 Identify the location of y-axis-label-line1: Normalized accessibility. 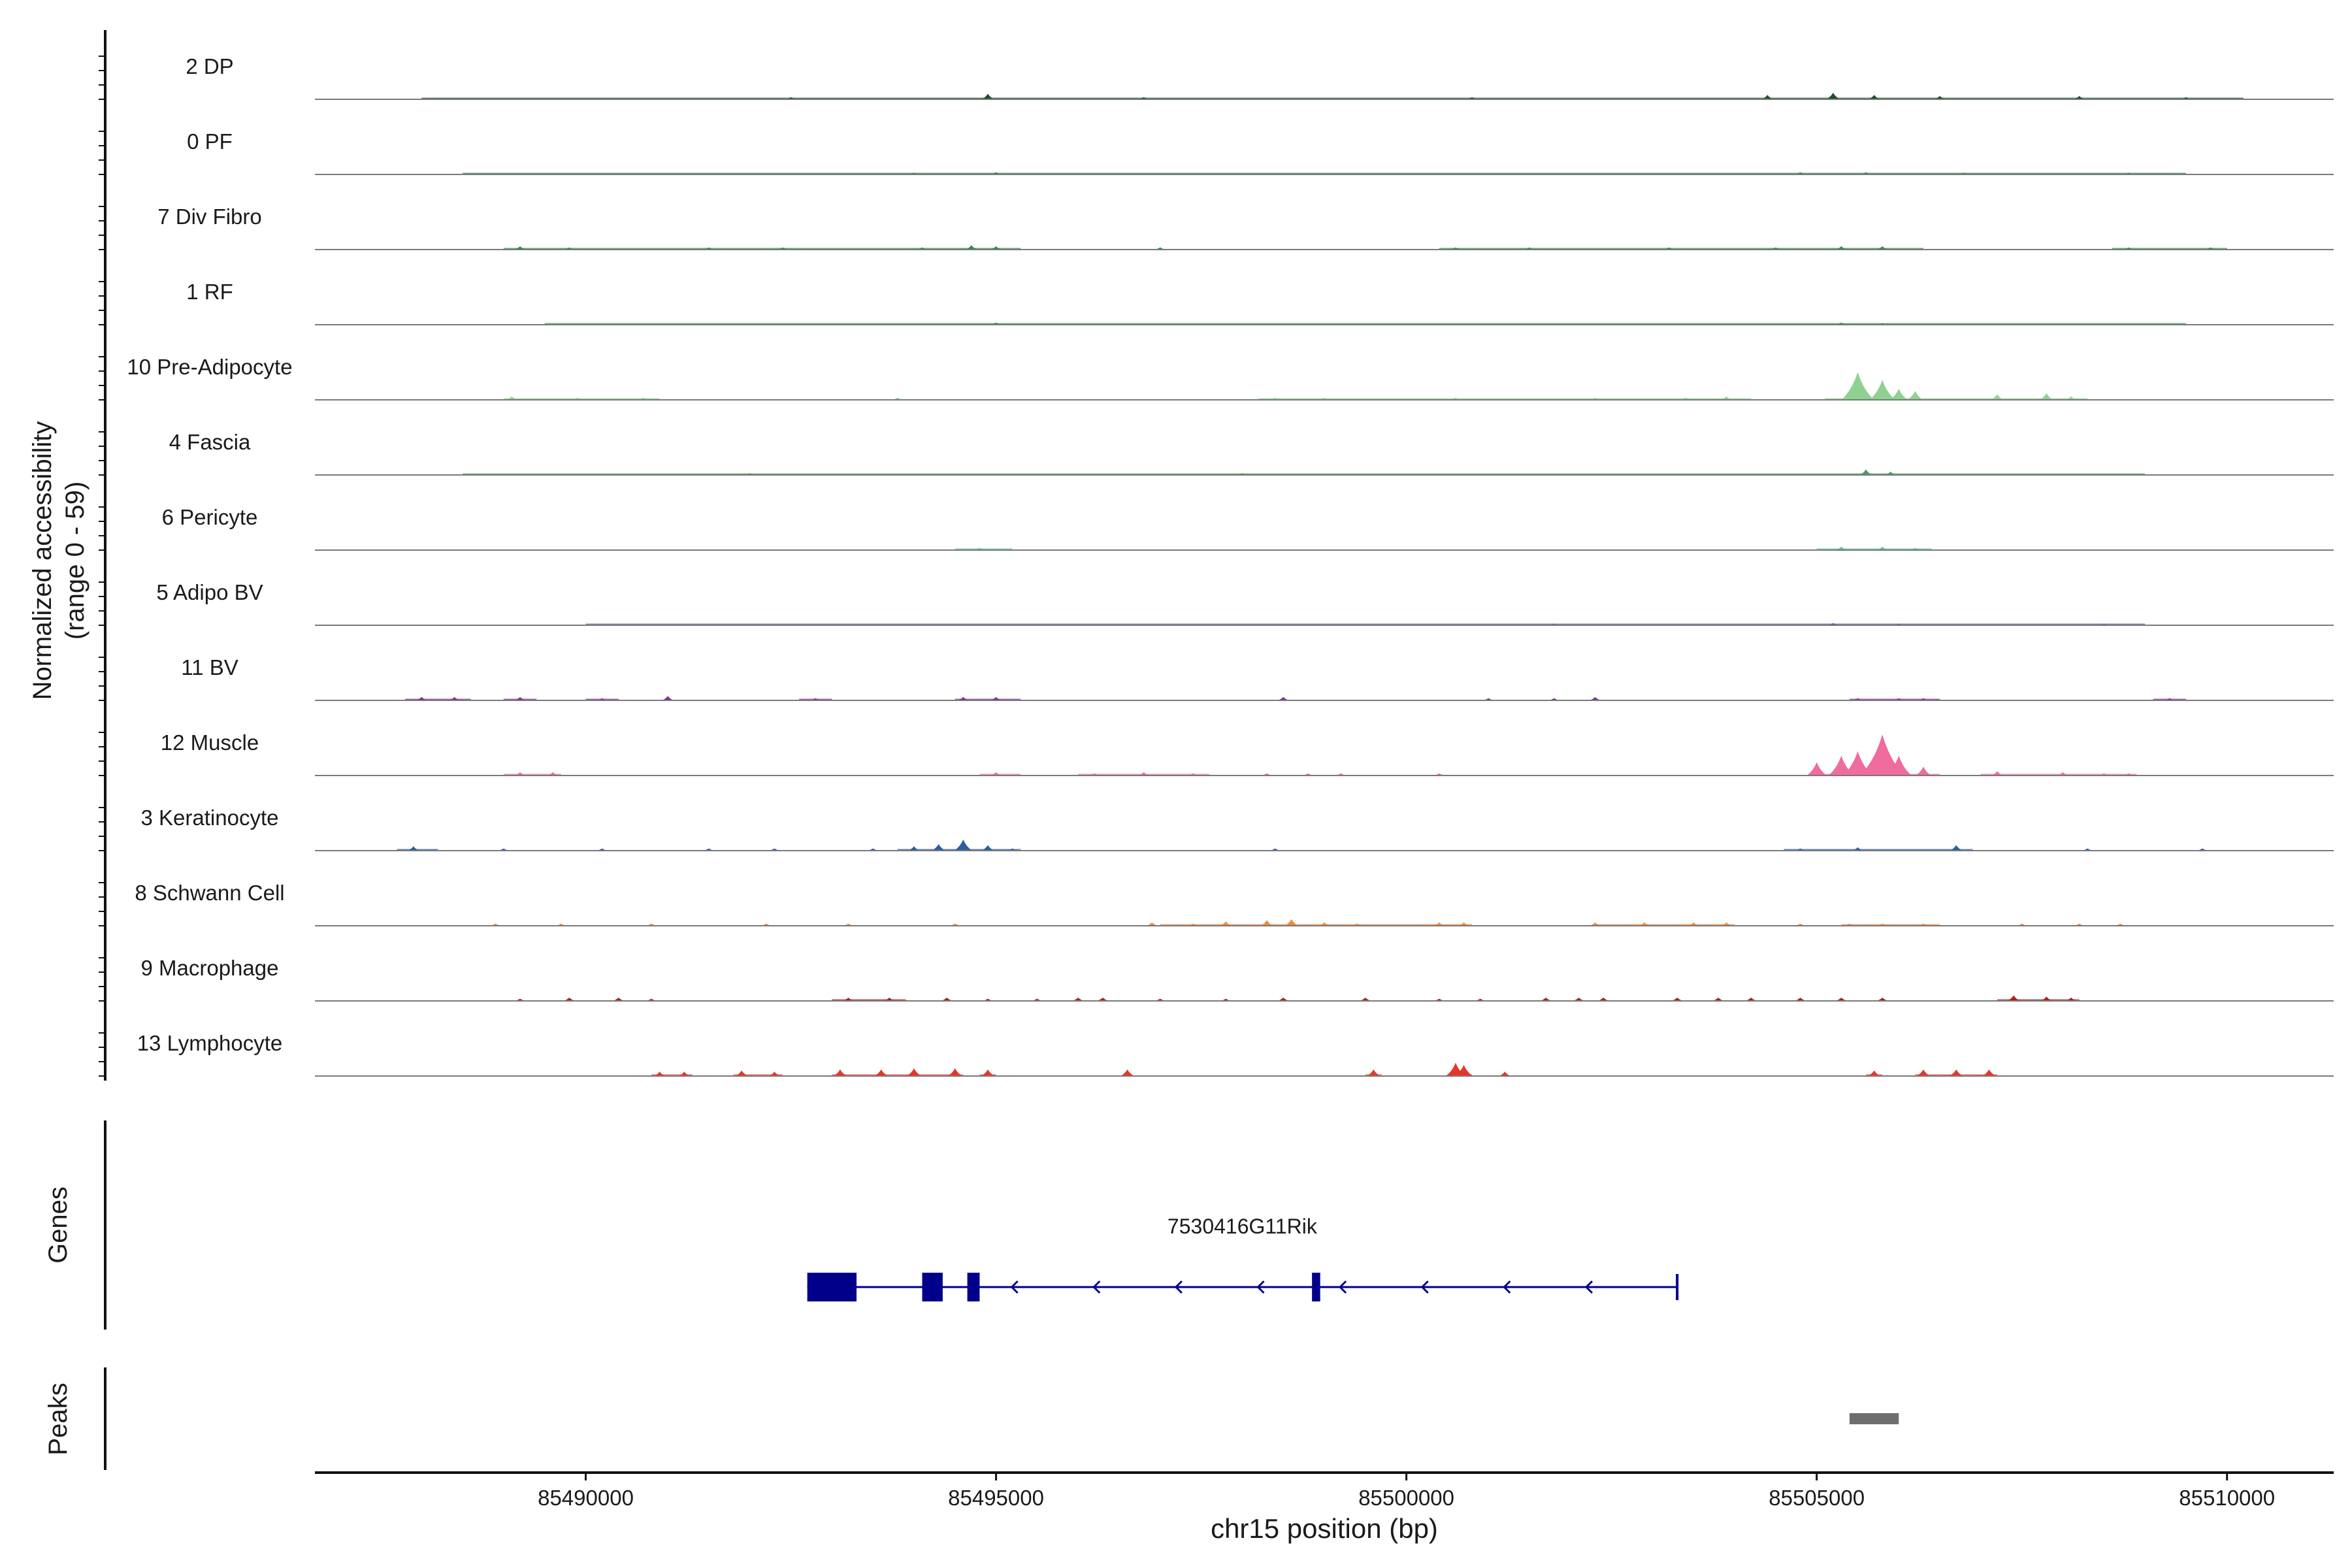
(42, 560).